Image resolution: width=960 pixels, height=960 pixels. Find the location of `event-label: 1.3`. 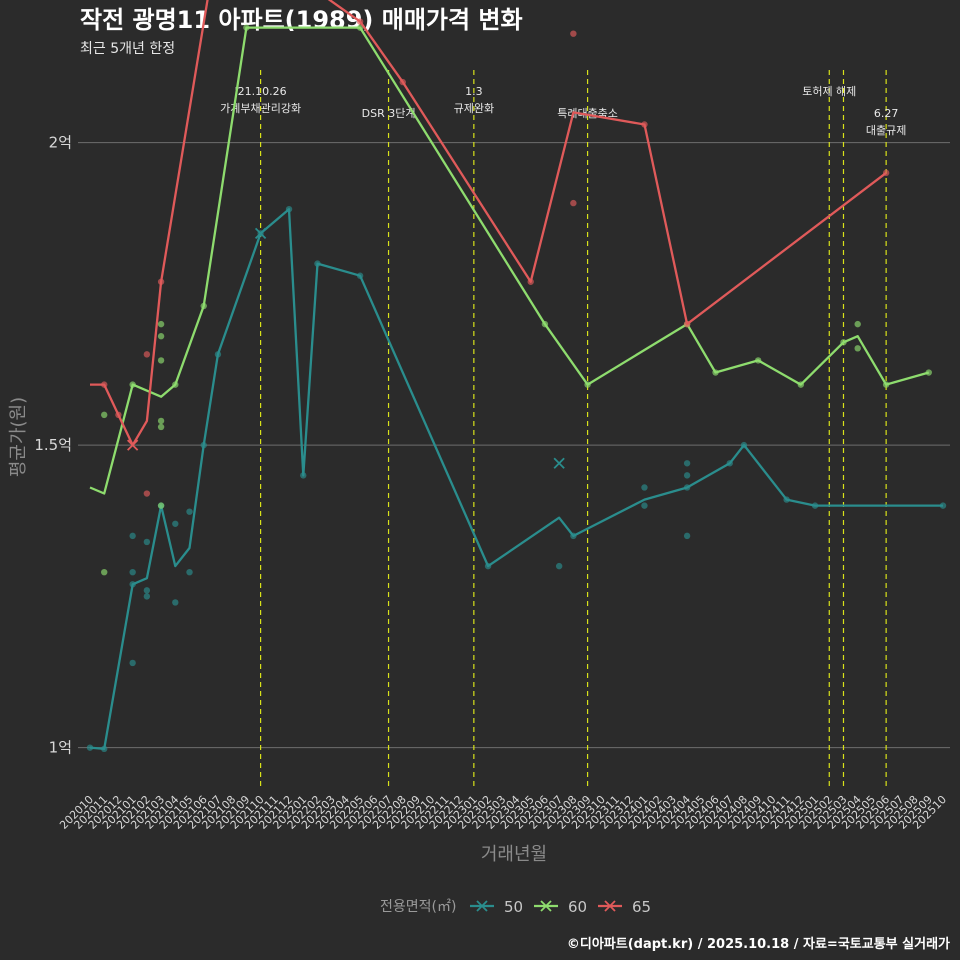

event-label: 1.3 is located at coordinates (474, 91).